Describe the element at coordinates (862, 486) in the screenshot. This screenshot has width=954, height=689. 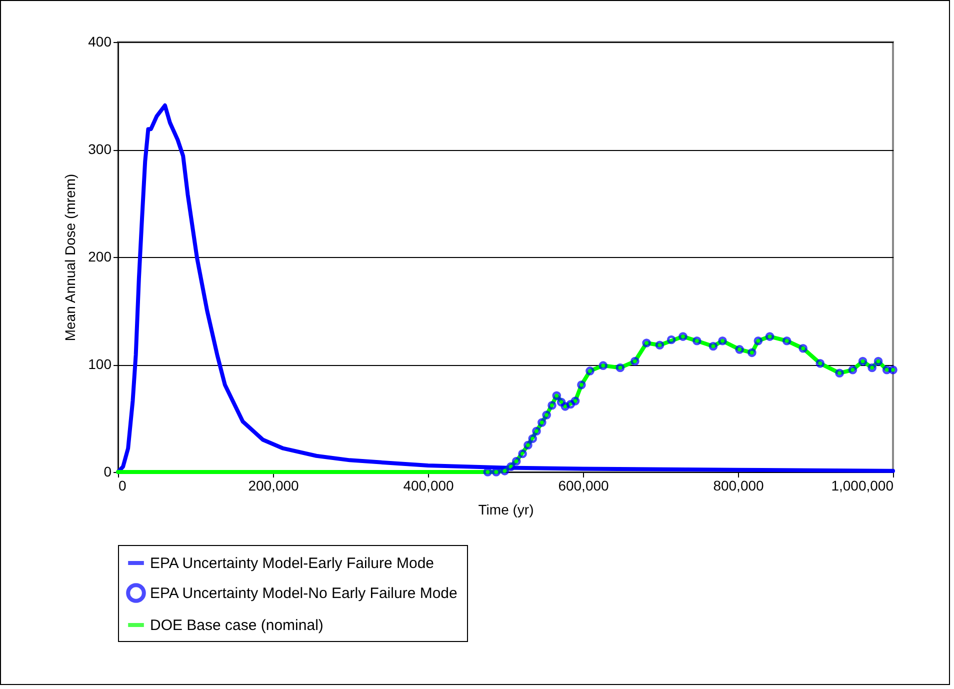
I see `x-tick-label: 1,000,000` at that location.